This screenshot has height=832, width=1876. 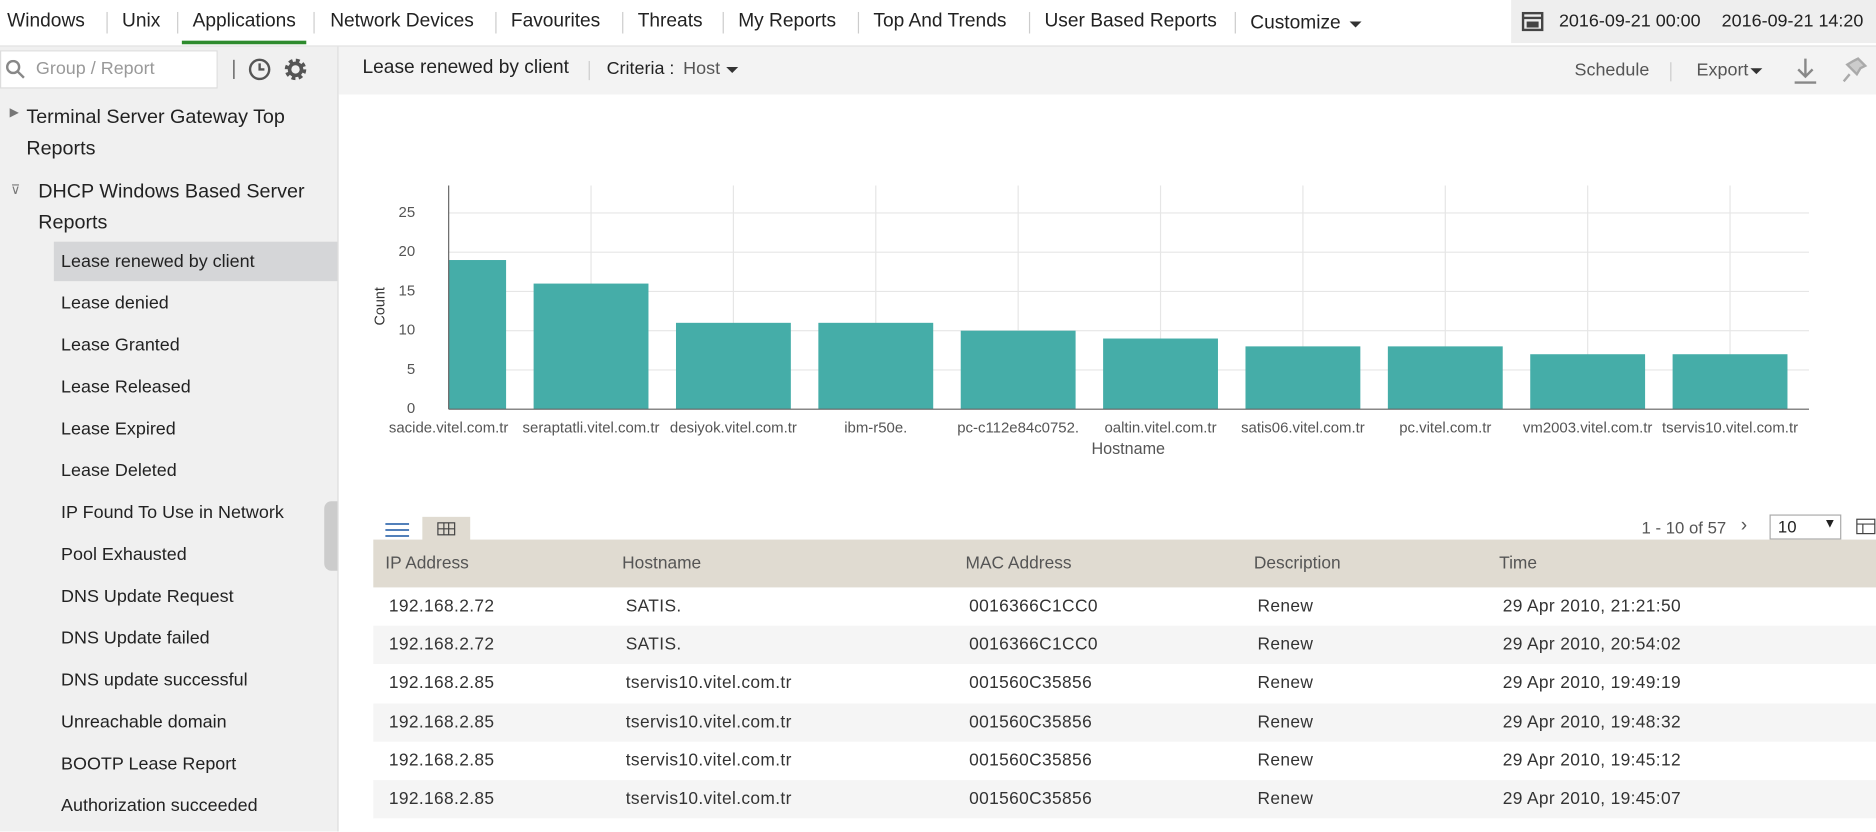 I want to click on tree-group: Terminal Server Gateway Top Reports, so click(x=155, y=133).